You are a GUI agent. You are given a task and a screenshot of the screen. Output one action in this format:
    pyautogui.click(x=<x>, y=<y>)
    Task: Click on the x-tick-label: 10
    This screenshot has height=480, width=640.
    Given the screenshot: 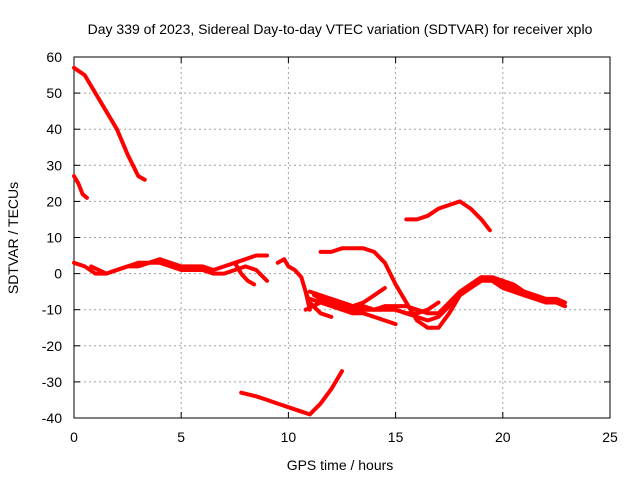 What is the action you would take?
    pyautogui.click(x=289, y=437)
    